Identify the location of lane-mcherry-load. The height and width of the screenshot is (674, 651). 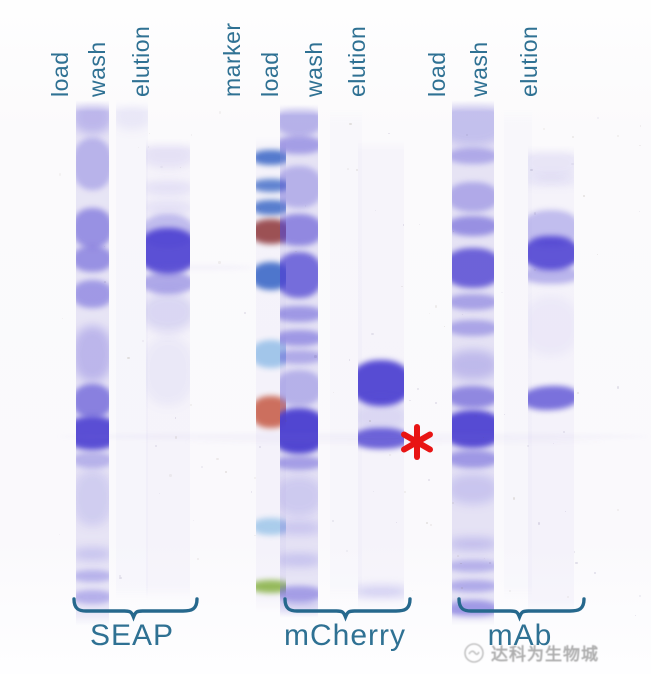
(299, 361).